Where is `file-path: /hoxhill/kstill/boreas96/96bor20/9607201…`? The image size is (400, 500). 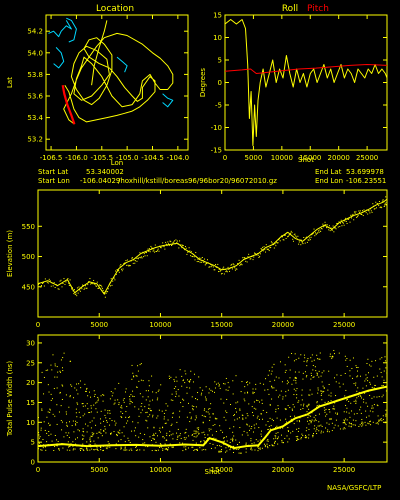 file-path: /hoxhill/kstill/boreas96/96bor20/9607201… is located at coordinates (197, 181).